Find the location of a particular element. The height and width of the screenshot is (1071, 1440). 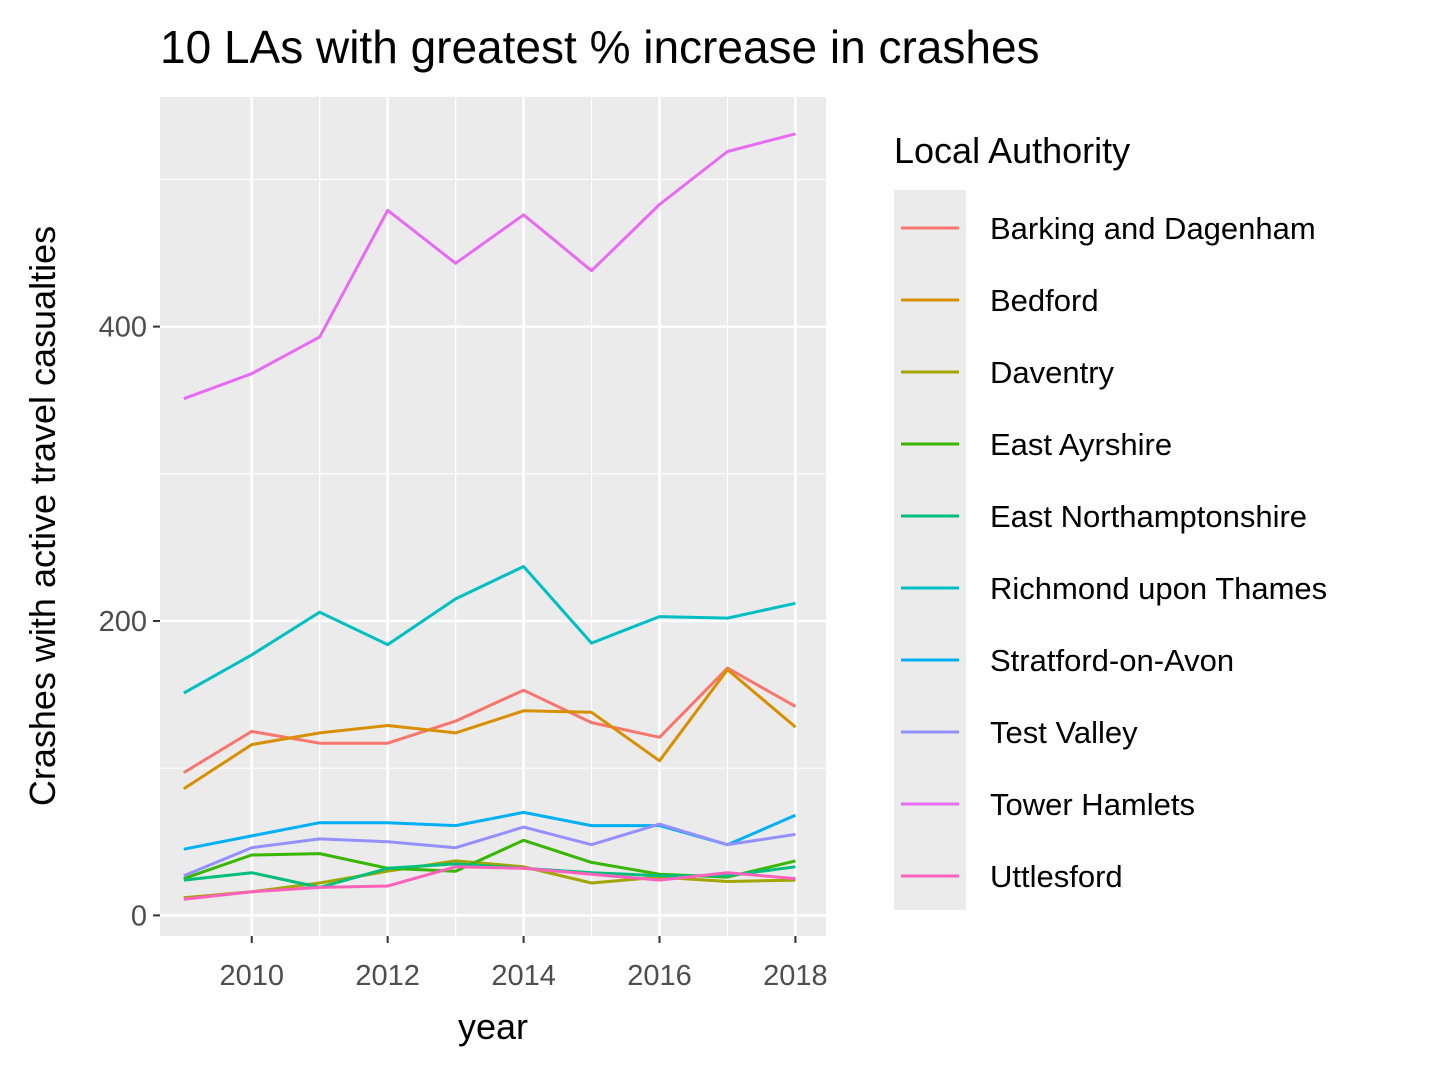

series-line-tower-hamlets is located at coordinates (489, 266).